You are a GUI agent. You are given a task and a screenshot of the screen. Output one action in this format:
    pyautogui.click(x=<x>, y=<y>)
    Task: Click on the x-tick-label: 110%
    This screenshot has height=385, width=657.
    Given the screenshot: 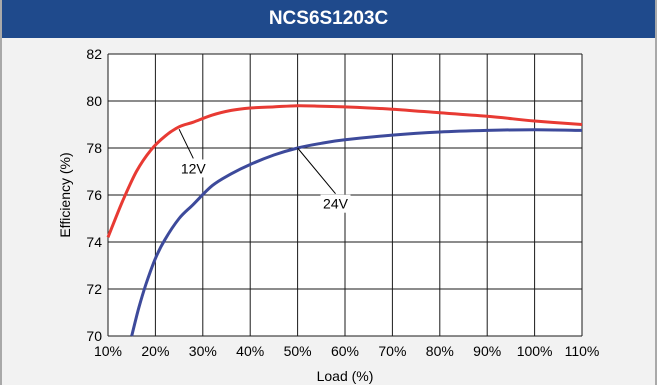 What is the action you would take?
    pyautogui.click(x=582, y=351)
    